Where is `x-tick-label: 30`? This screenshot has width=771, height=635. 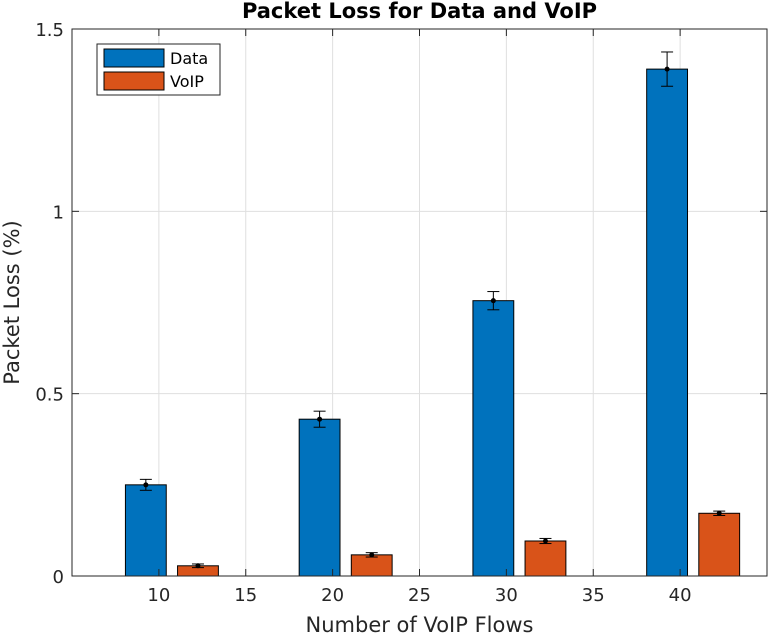
x-tick-label: 30 is located at coordinates (506, 595).